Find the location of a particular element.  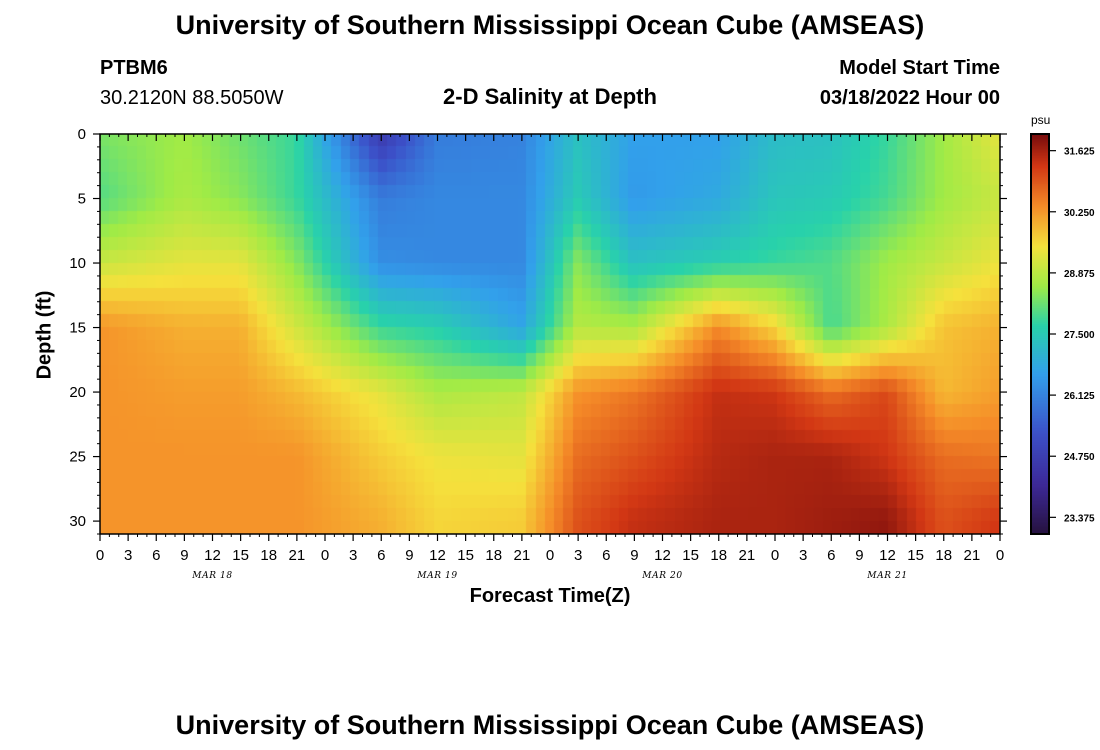

colorbar-tick-label: 30.250 is located at coordinates (1079, 213).